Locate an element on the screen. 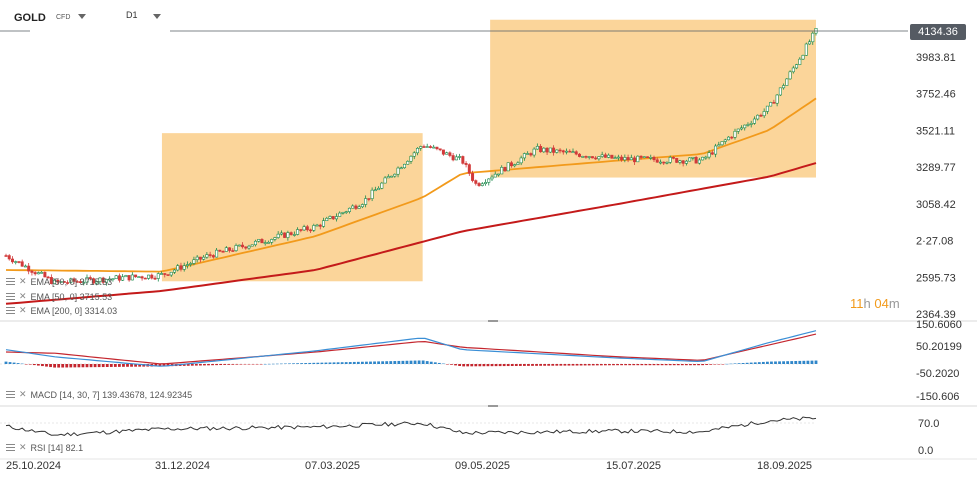 The image size is (977, 480). time-axis-label: 09.05.2025 is located at coordinates (482, 466).